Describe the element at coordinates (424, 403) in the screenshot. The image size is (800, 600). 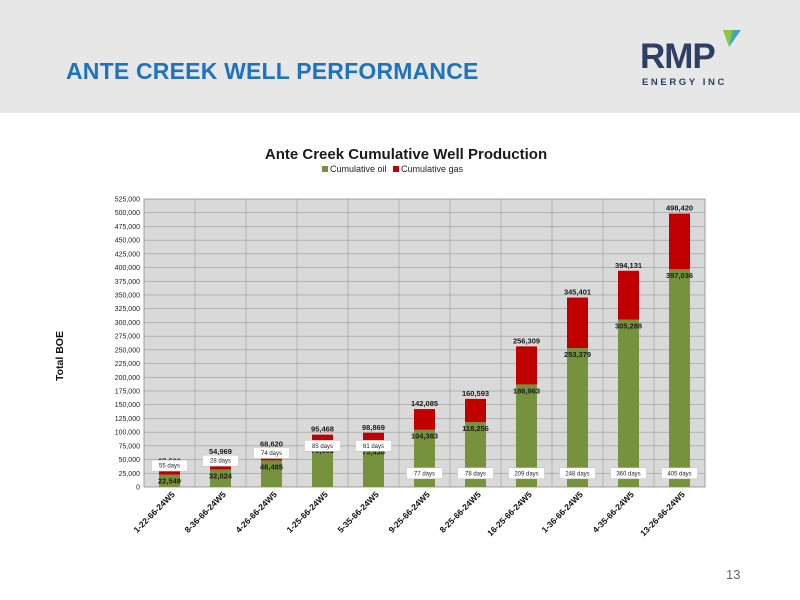
I see `total-label: 142,085` at that location.